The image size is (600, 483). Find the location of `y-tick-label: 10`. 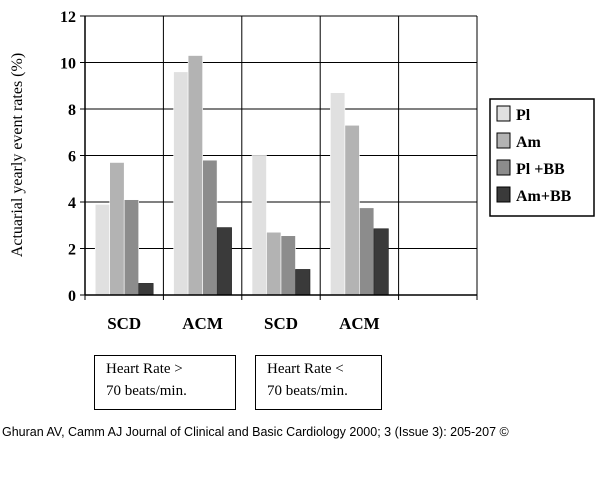

y-tick-label: 10 is located at coordinates (68, 64).